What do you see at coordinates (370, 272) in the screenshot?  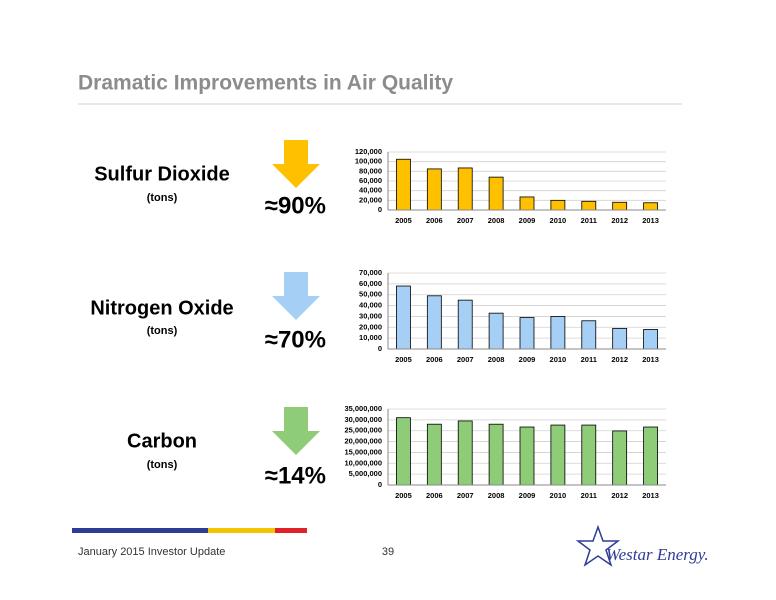 I see `y-tick-label: 70,000` at bounding box center [370, 272].